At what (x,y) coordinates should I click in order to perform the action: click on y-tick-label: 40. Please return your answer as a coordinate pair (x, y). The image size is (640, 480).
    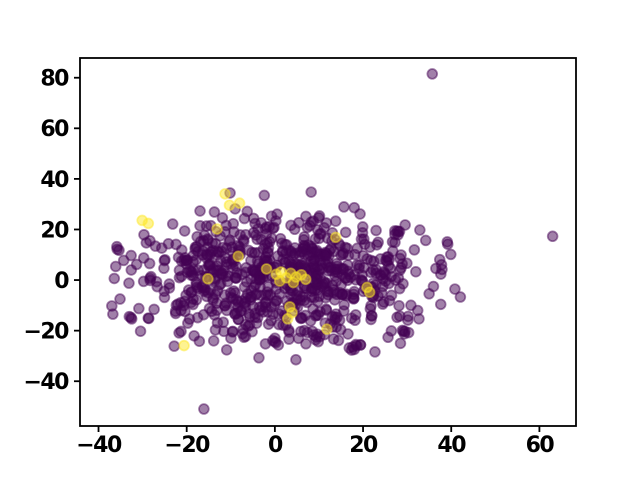
    Looking at the image, I should click on (54, 180).